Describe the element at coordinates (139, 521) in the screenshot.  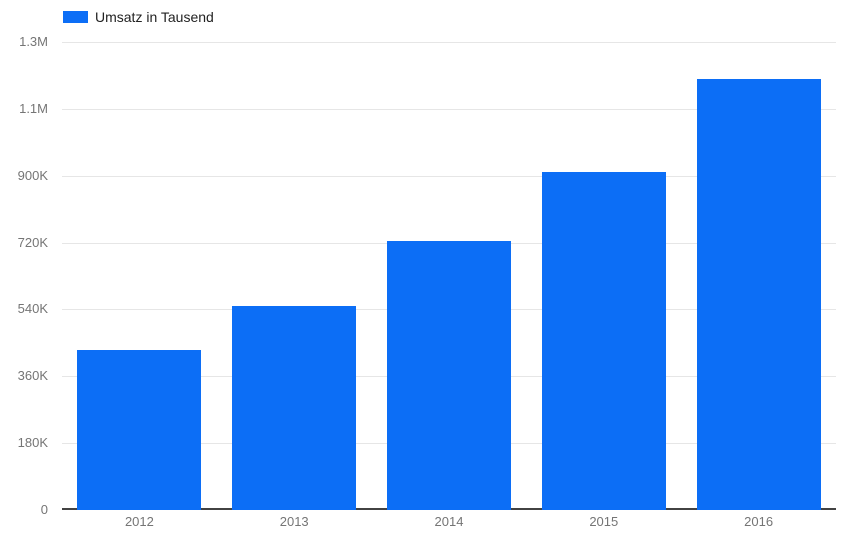
I see `x-axis-tick-label: 2012` at that location.